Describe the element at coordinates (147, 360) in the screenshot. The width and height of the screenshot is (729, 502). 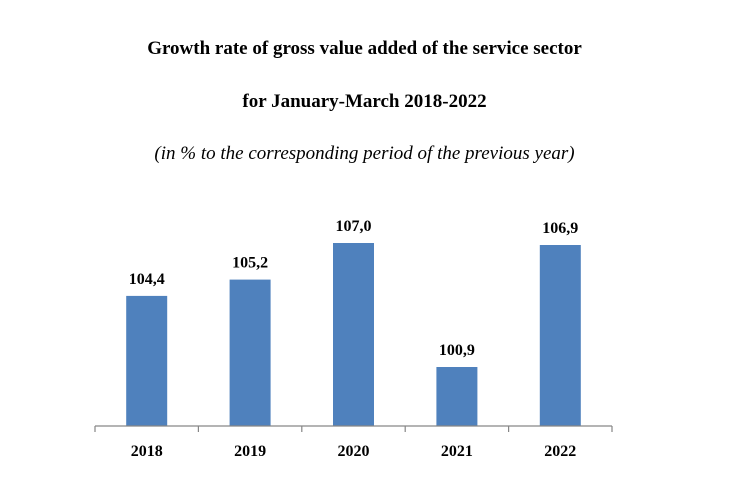
I see `bar-2018` at that location.